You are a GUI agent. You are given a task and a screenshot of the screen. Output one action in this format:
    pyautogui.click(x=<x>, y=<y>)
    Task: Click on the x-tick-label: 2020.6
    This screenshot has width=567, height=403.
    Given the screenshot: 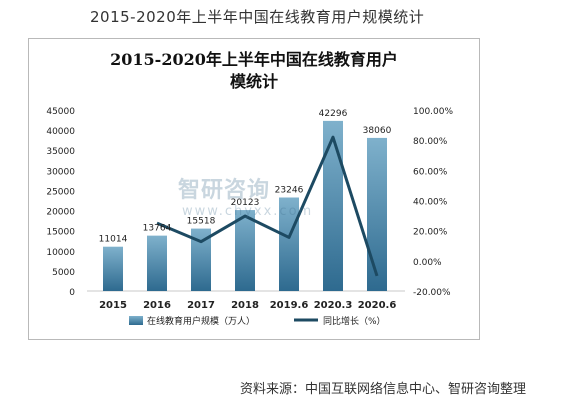 What is the action you would take?
    pyautogui.click(x=377, y=305)
    